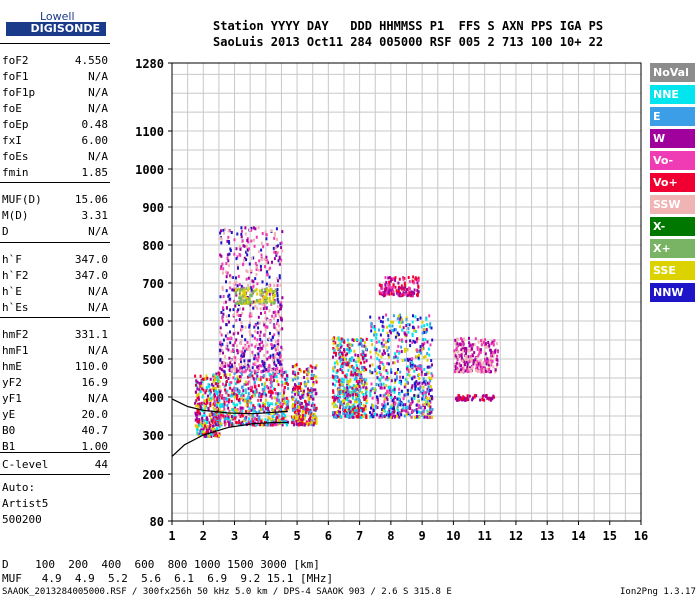  Describe the element at coordinates (55, 172) in the screenshot. I see `param-row: fmin 1.85` at that location.